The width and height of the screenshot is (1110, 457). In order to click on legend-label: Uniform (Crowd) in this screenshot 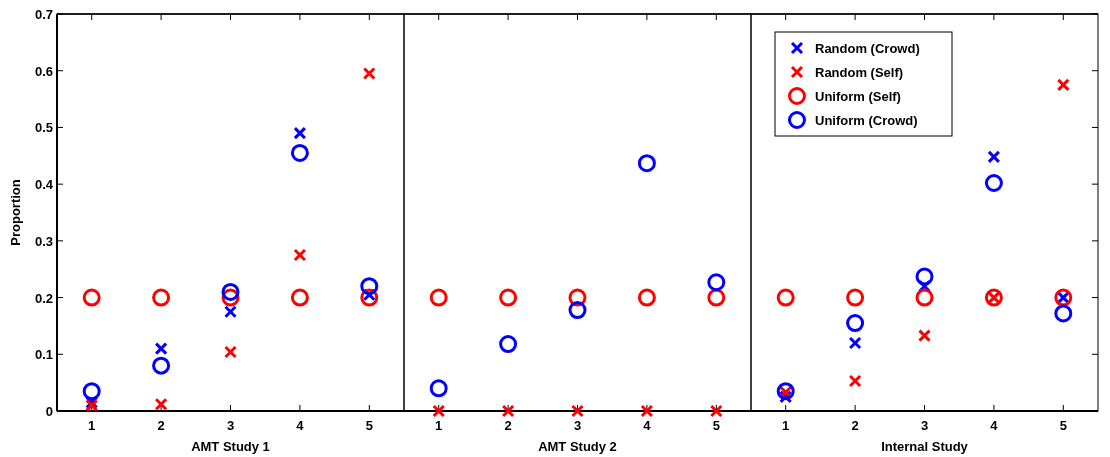, I will do `click(866, 120)`.